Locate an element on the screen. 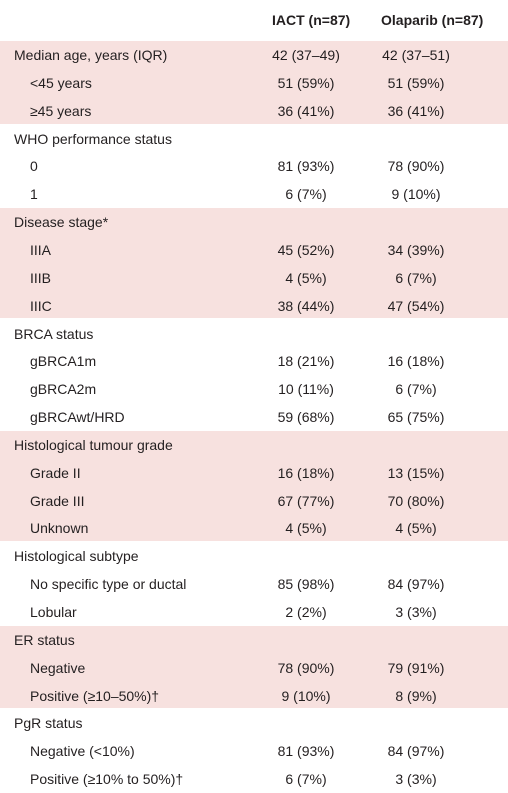 The height and width of the screenshot is (793, 508). row-label: No specific type or ductal is located at coordinates (108, 584).